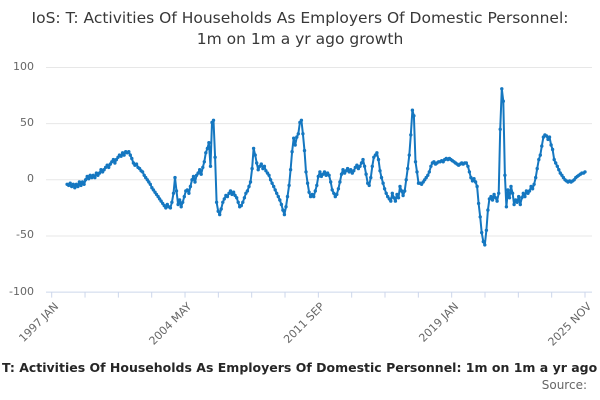 The width and height of the screenshot is (600, 400). What do you see at coordinates (30, 179) in the screenshot?
I see `y-tick-label: 0` at bounding box center [30, 179].